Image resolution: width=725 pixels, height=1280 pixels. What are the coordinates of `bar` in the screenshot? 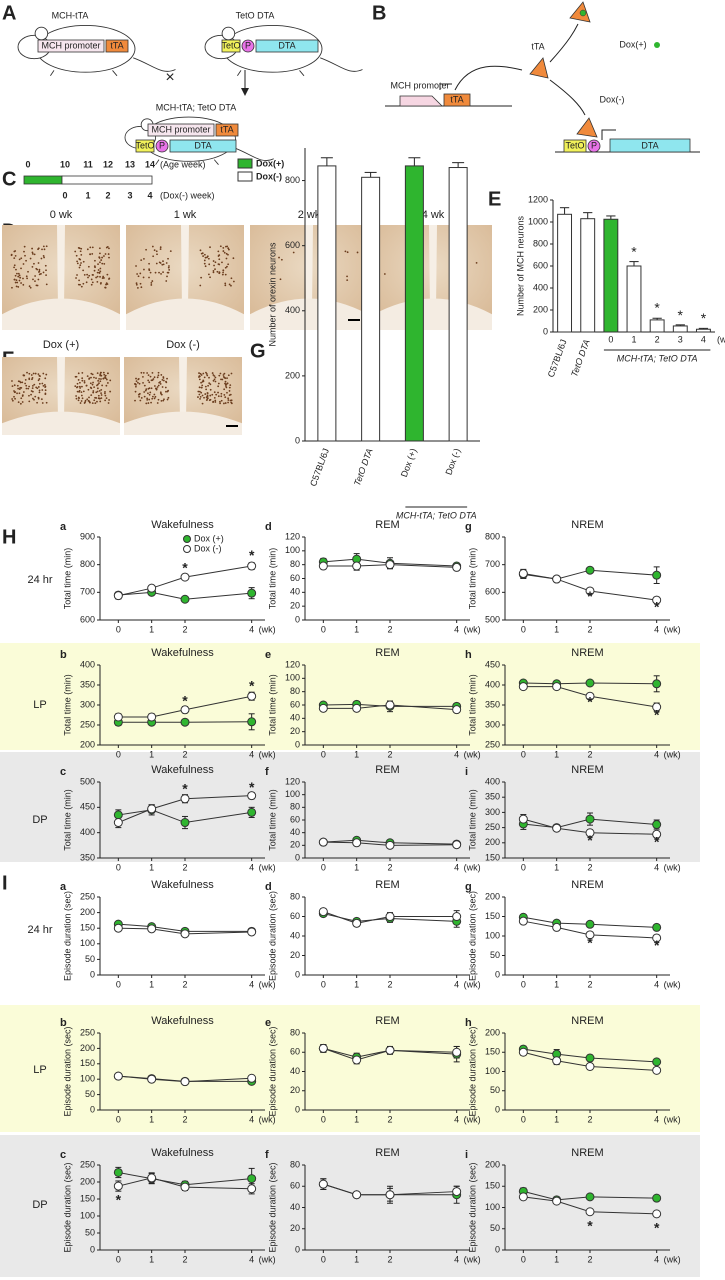 It's located at (657, 326).